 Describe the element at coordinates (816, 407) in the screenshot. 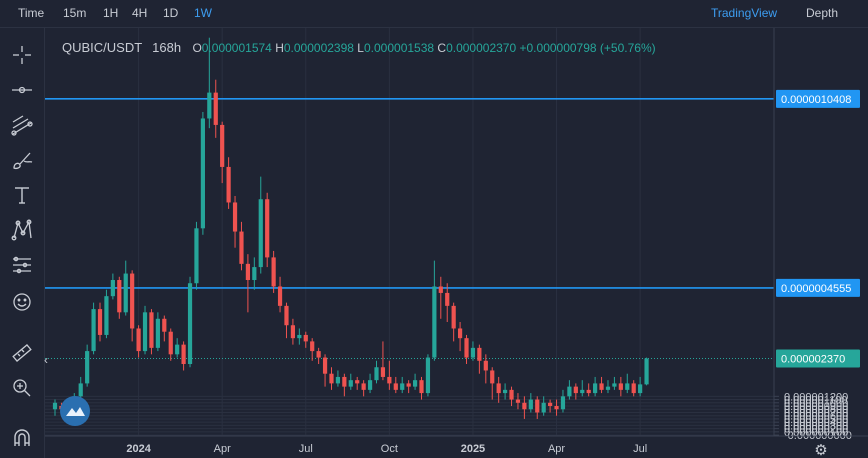

I see `price-tick-label: 0.000000900` at that location.